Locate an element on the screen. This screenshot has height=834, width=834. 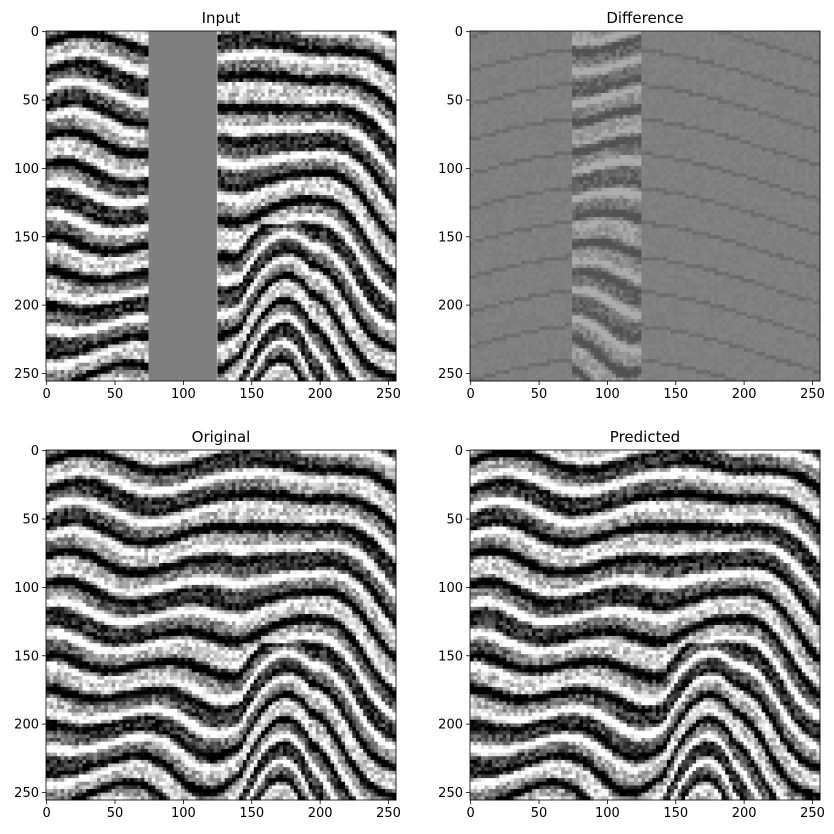
chart-title: Input is located at coordinates (221, 18).